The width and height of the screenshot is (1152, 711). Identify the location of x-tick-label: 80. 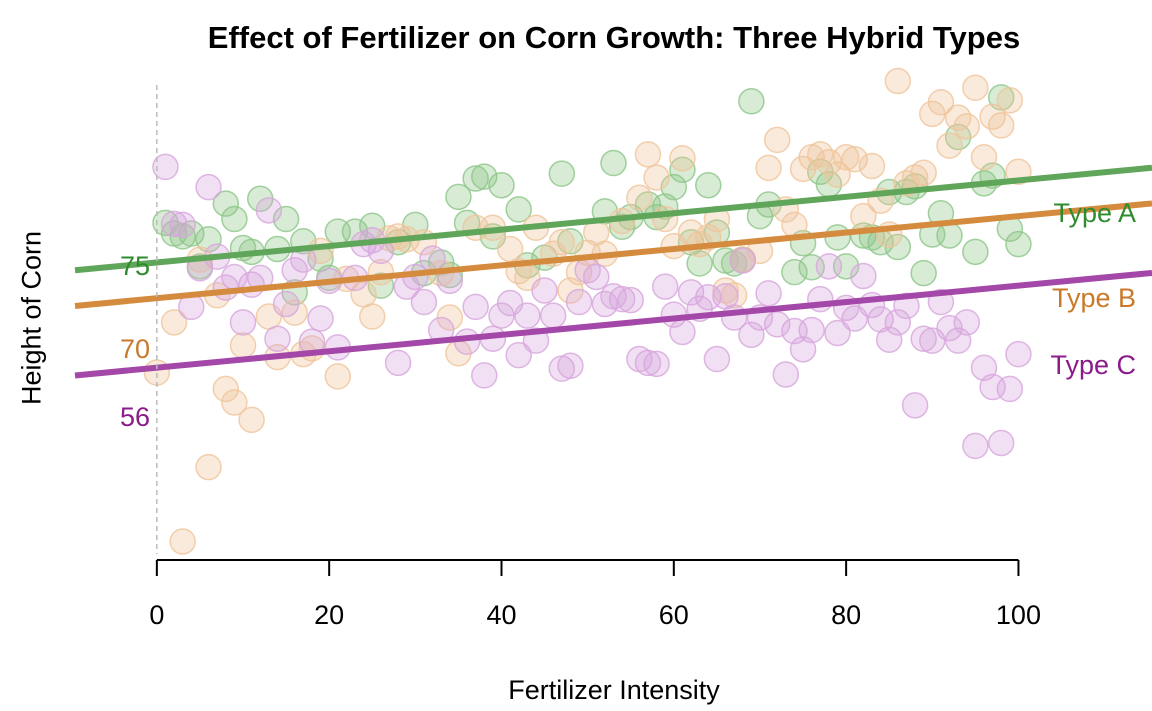
(846, 615).